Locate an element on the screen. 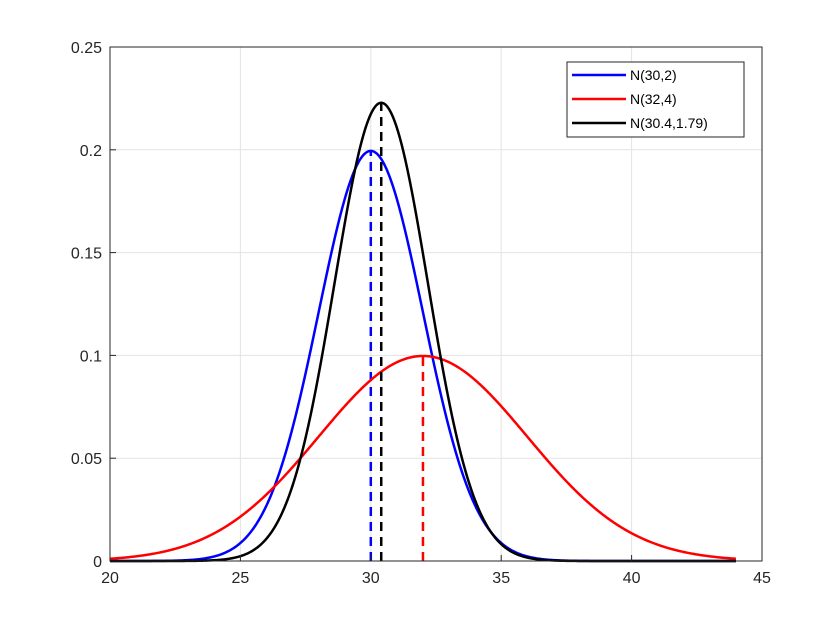  legend: N(30,2) N(32,4) N(30.4,1.79) is located at coordinates (655, 99).